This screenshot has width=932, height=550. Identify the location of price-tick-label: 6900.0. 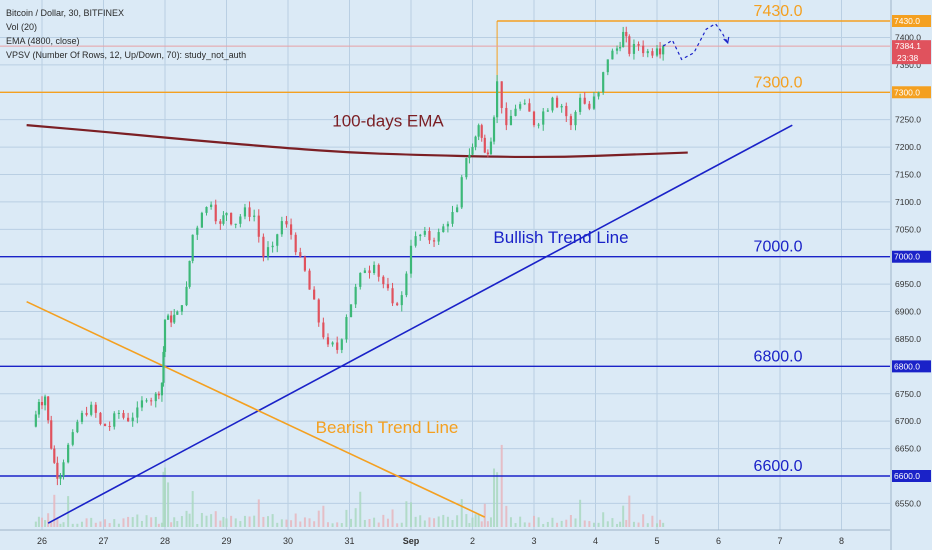
(908, 312).